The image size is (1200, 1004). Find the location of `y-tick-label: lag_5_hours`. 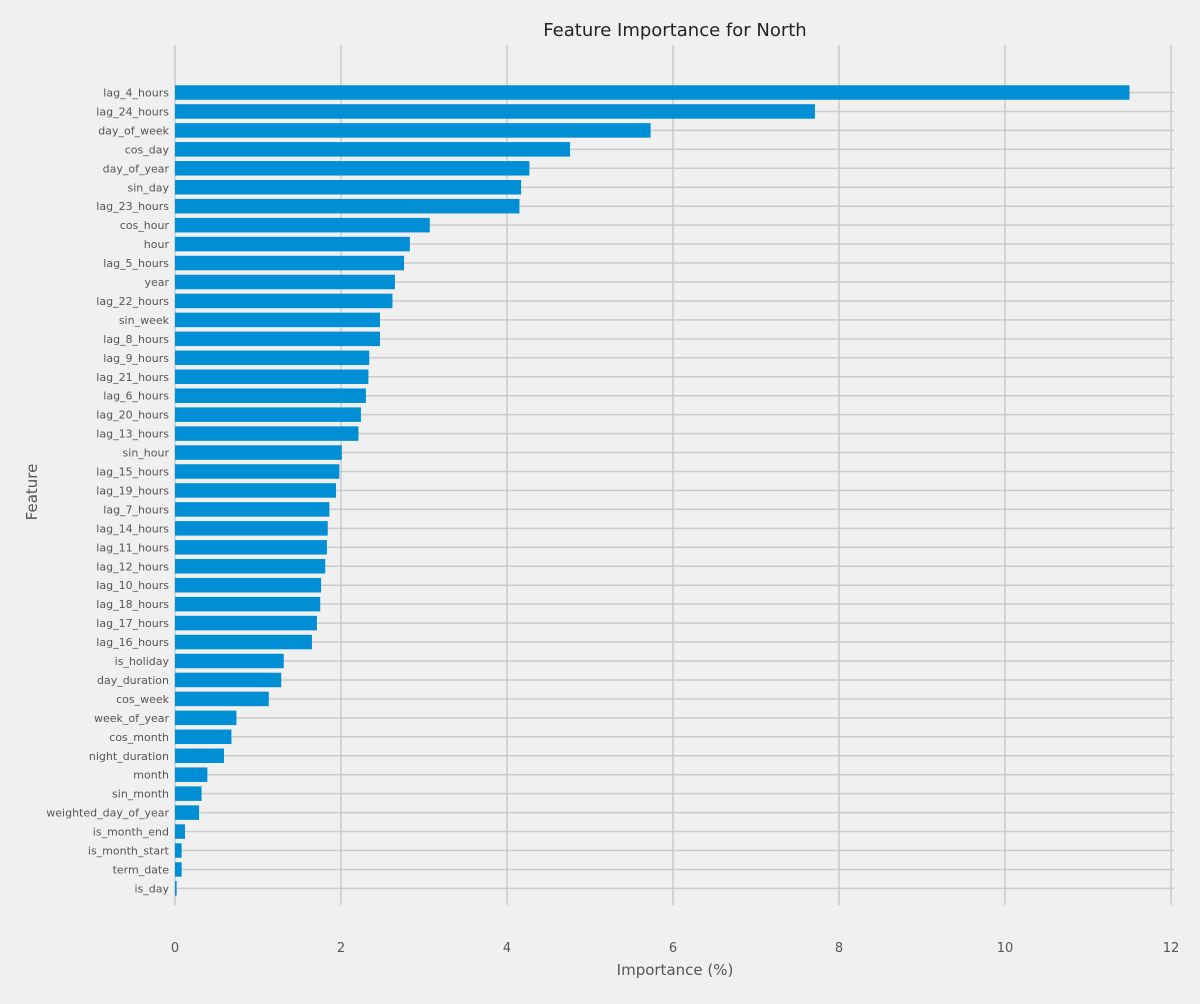

y-tick-label: lag_5_hours is located at coordinates (136, 263).